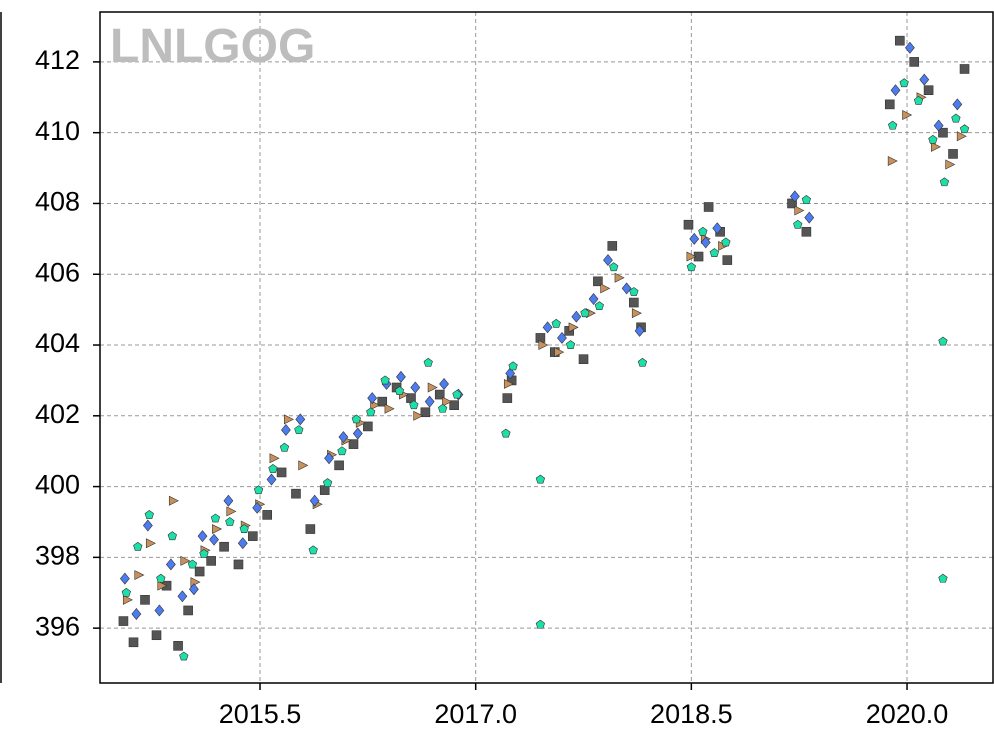 The height and width of the screenshot is (735, 994). I want to click on y-tick-label: 412, so click(57, 60).